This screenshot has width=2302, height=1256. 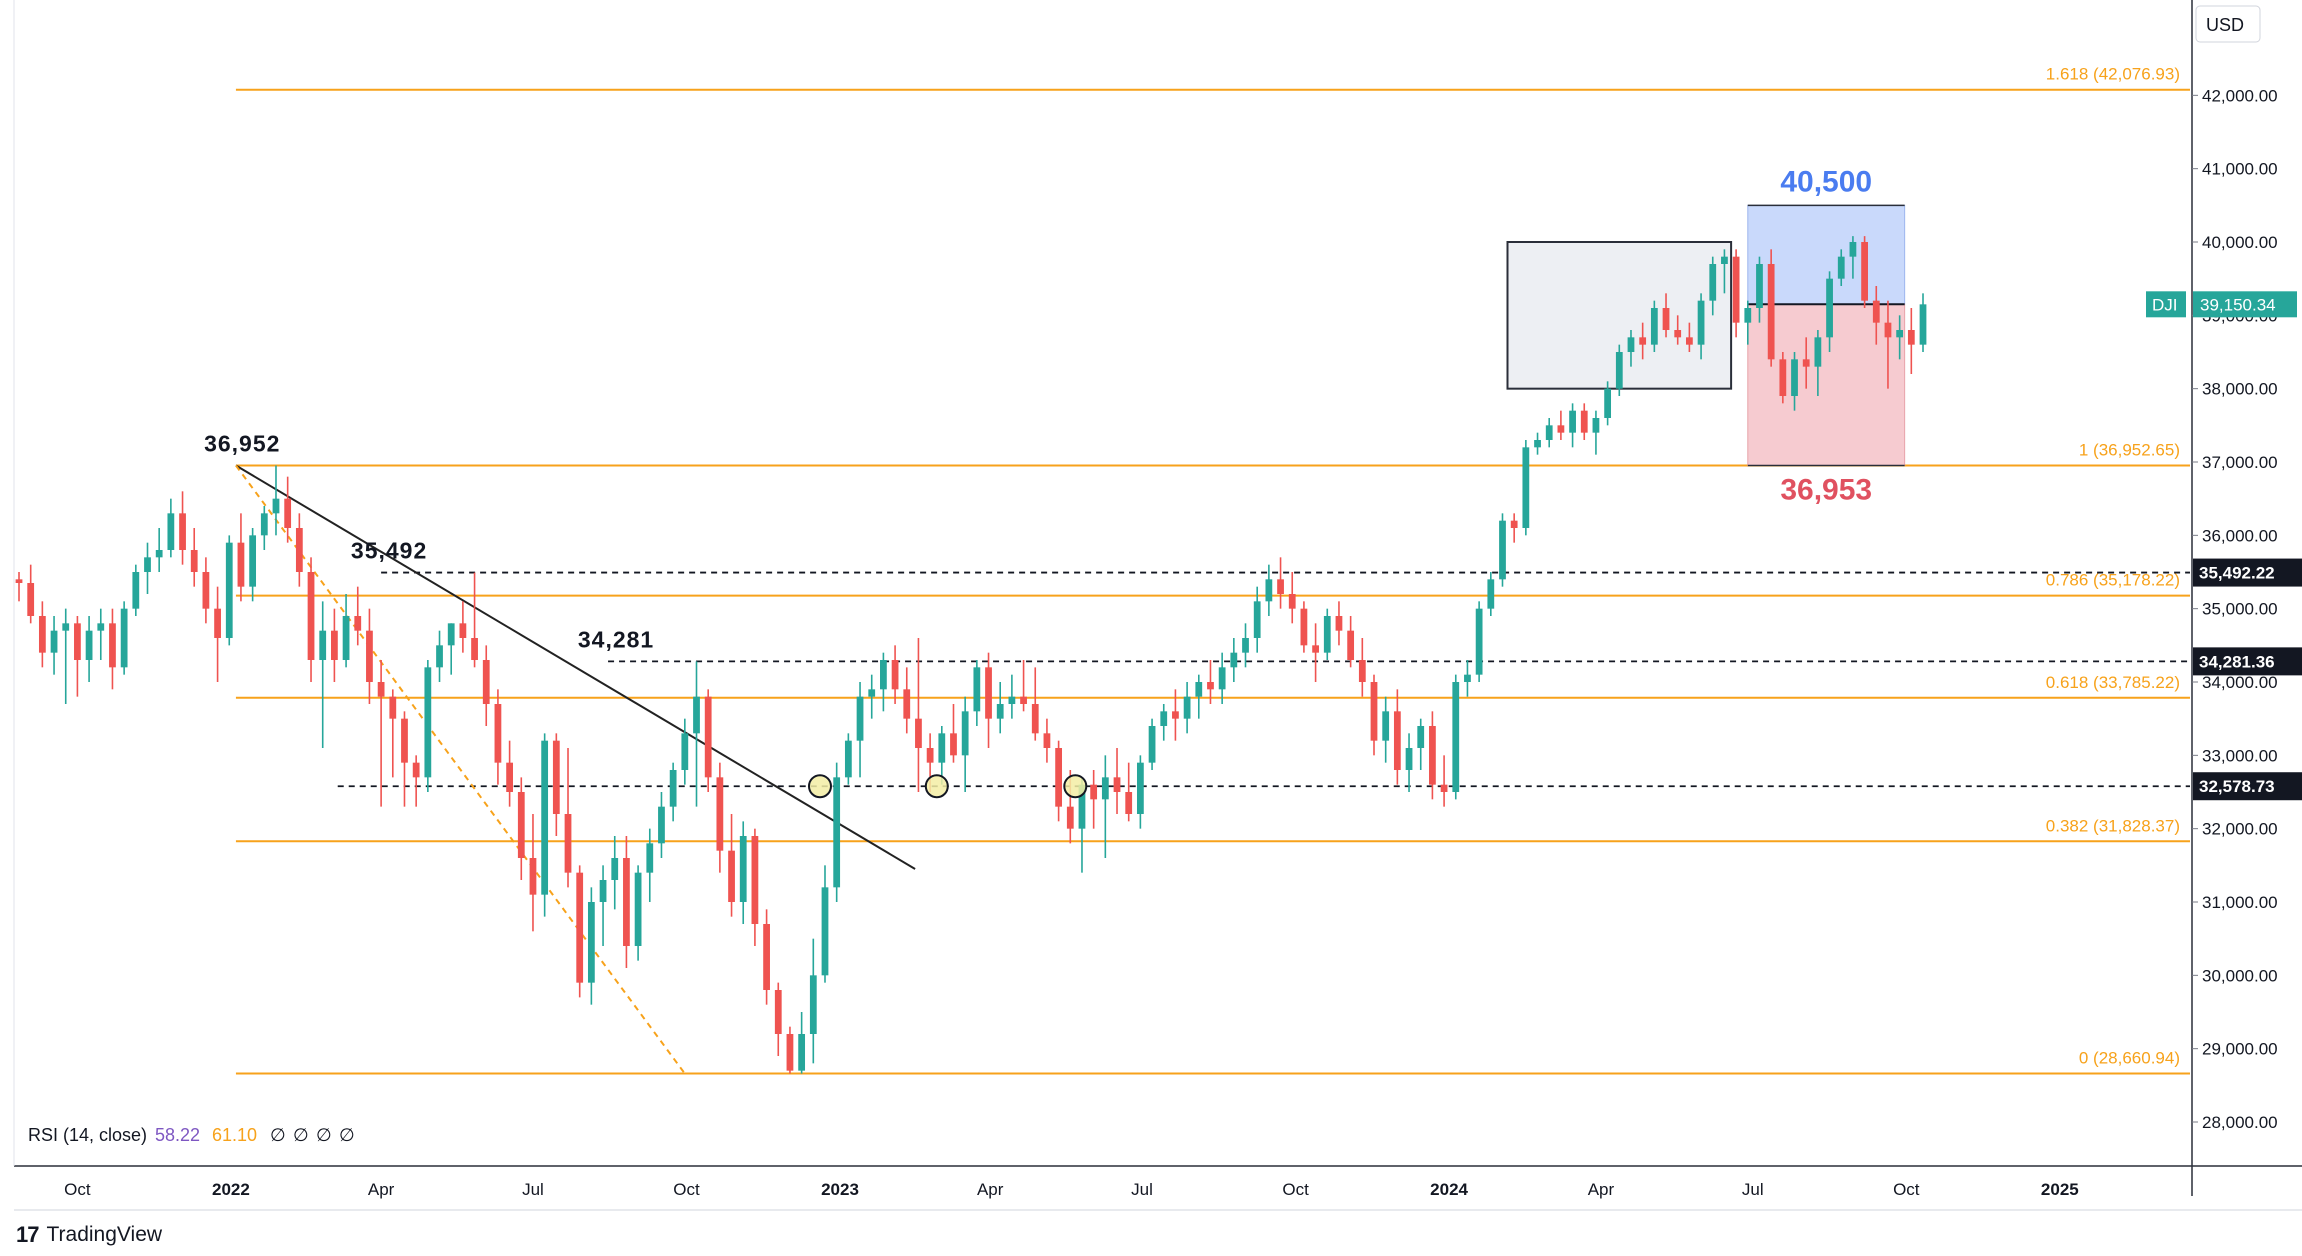 I want to click on y-tick-label: 38,000.00, so click(x=2240, y=389).